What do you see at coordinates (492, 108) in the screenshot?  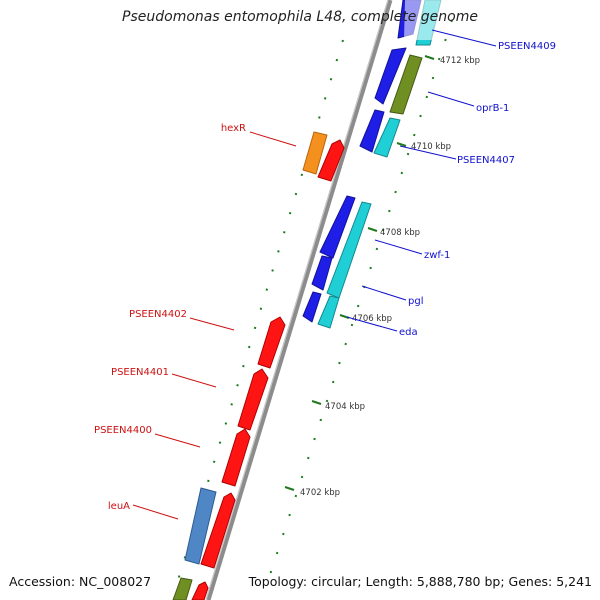 I see `gene-label-oprB-1: oprB-1` at bounding box center [492, 108].